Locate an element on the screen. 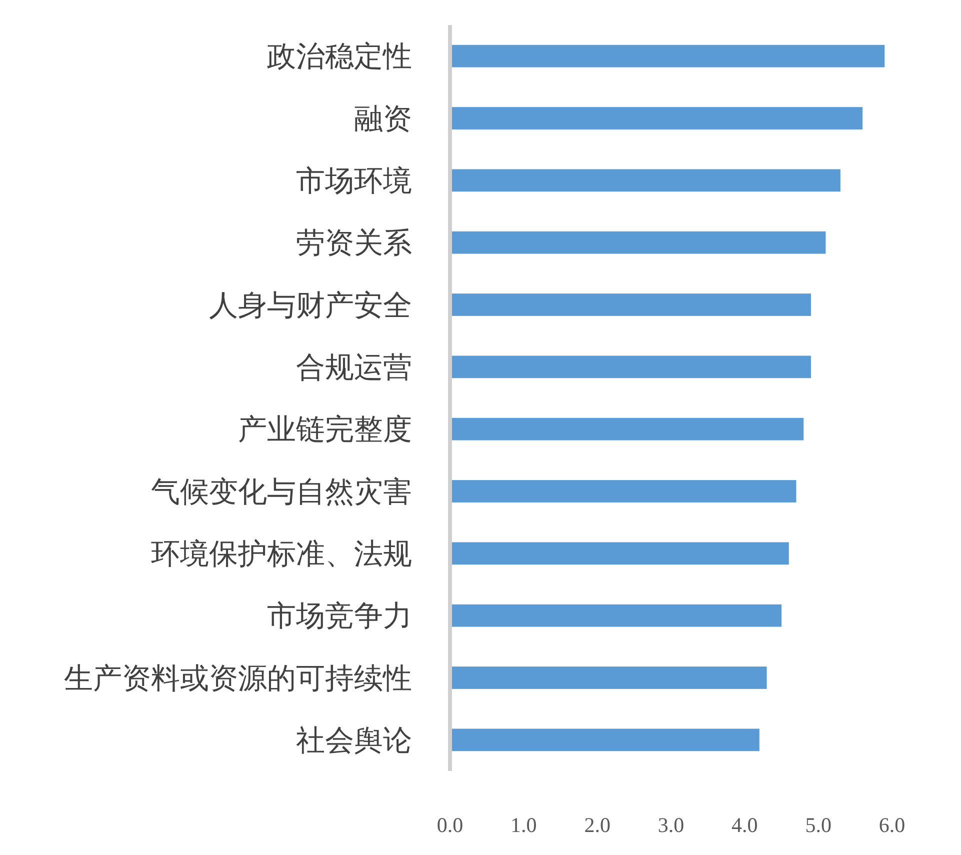  y-tick-label: 社会舆论 is located at coordinates (354, 739).